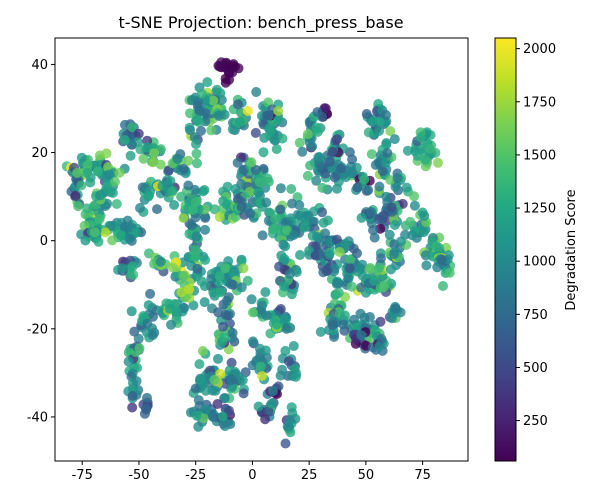 This screenshot has height=500, width=600. What do you see at coordinates (252, 475) in the screenshot?
I see `x-tick-label: 0` at bounding box center [252, 475].